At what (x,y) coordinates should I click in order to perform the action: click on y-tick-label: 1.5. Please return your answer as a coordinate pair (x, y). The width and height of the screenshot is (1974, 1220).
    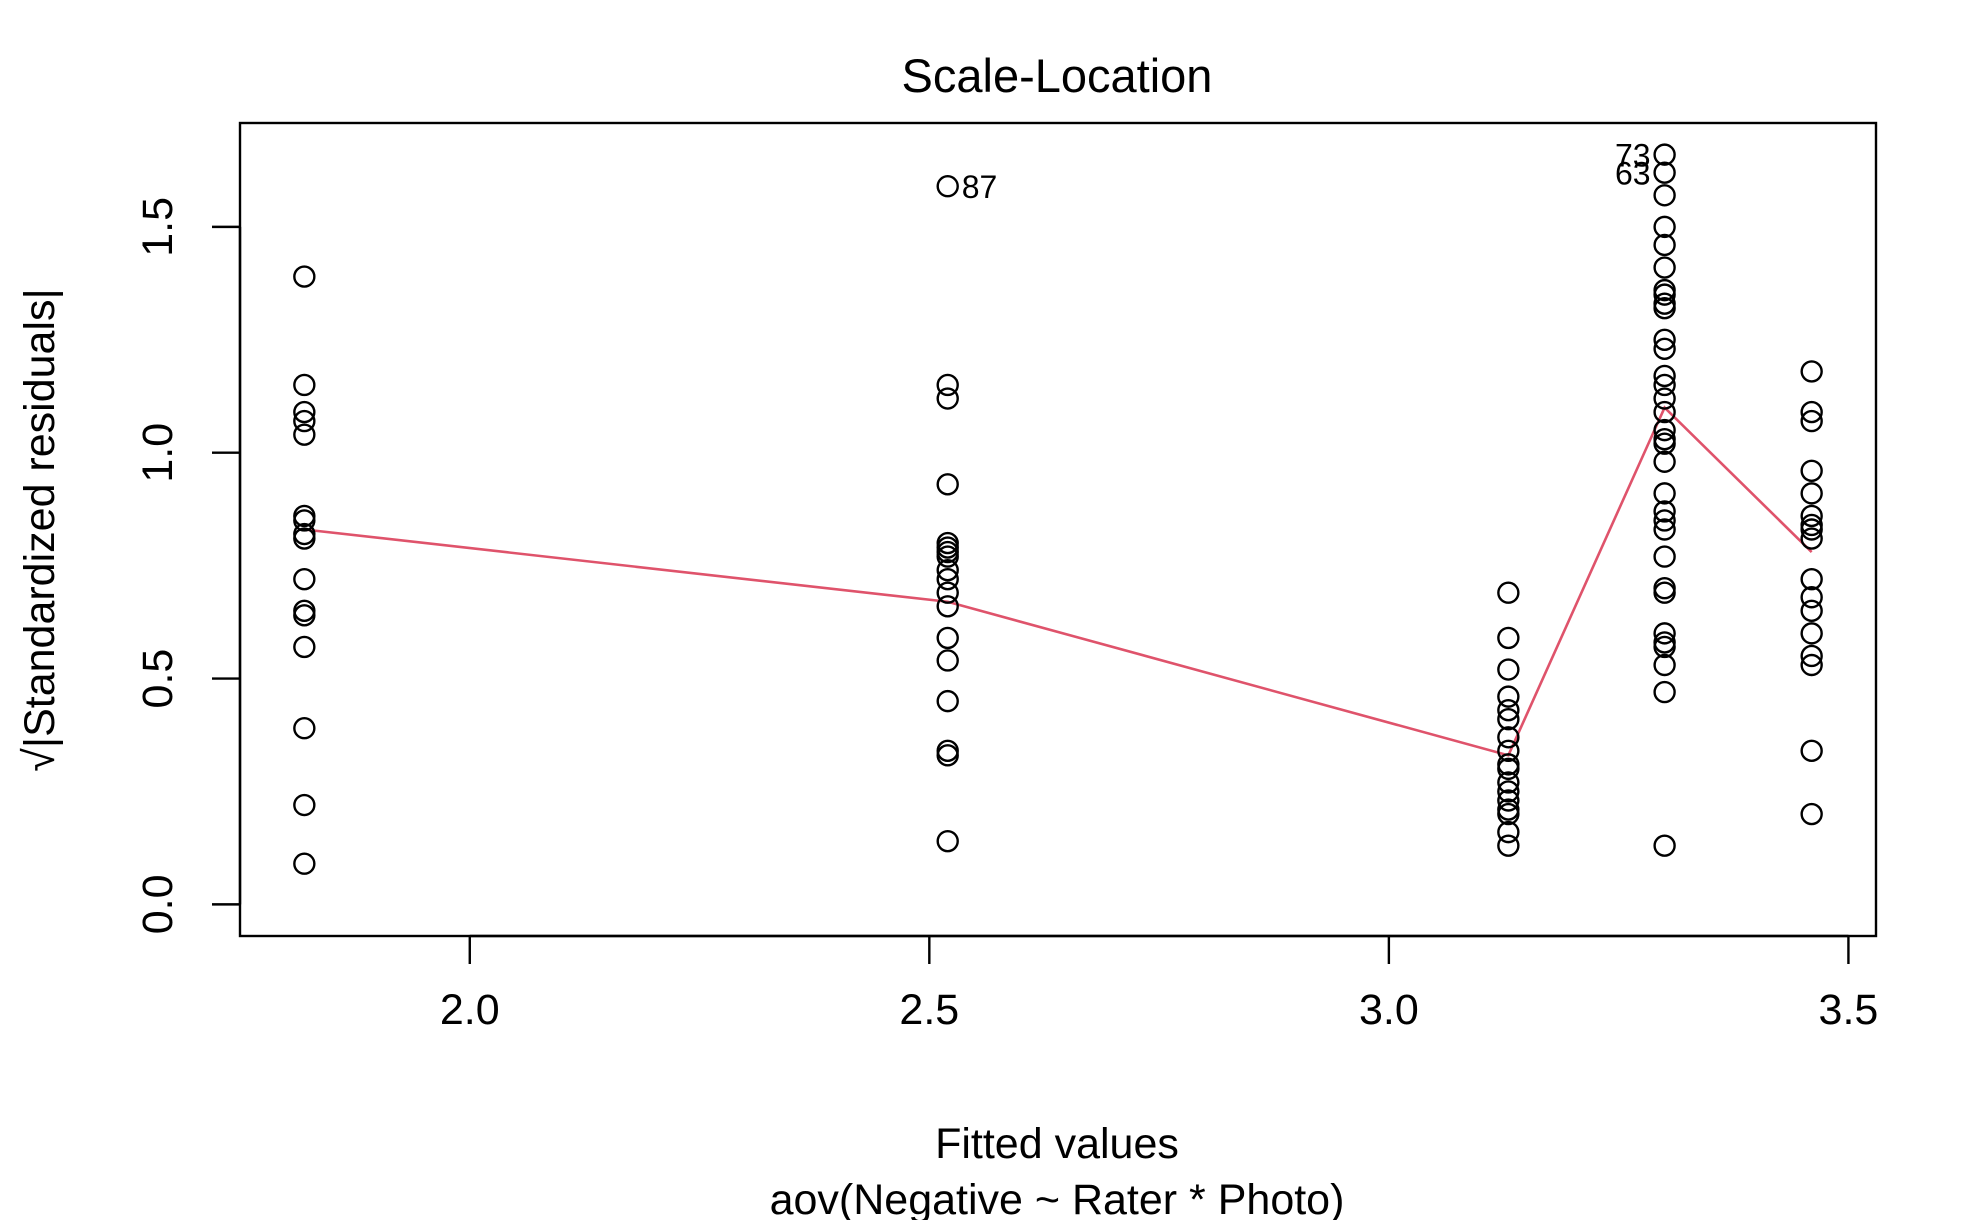
    Looking at the image, I should click on (158, 227).